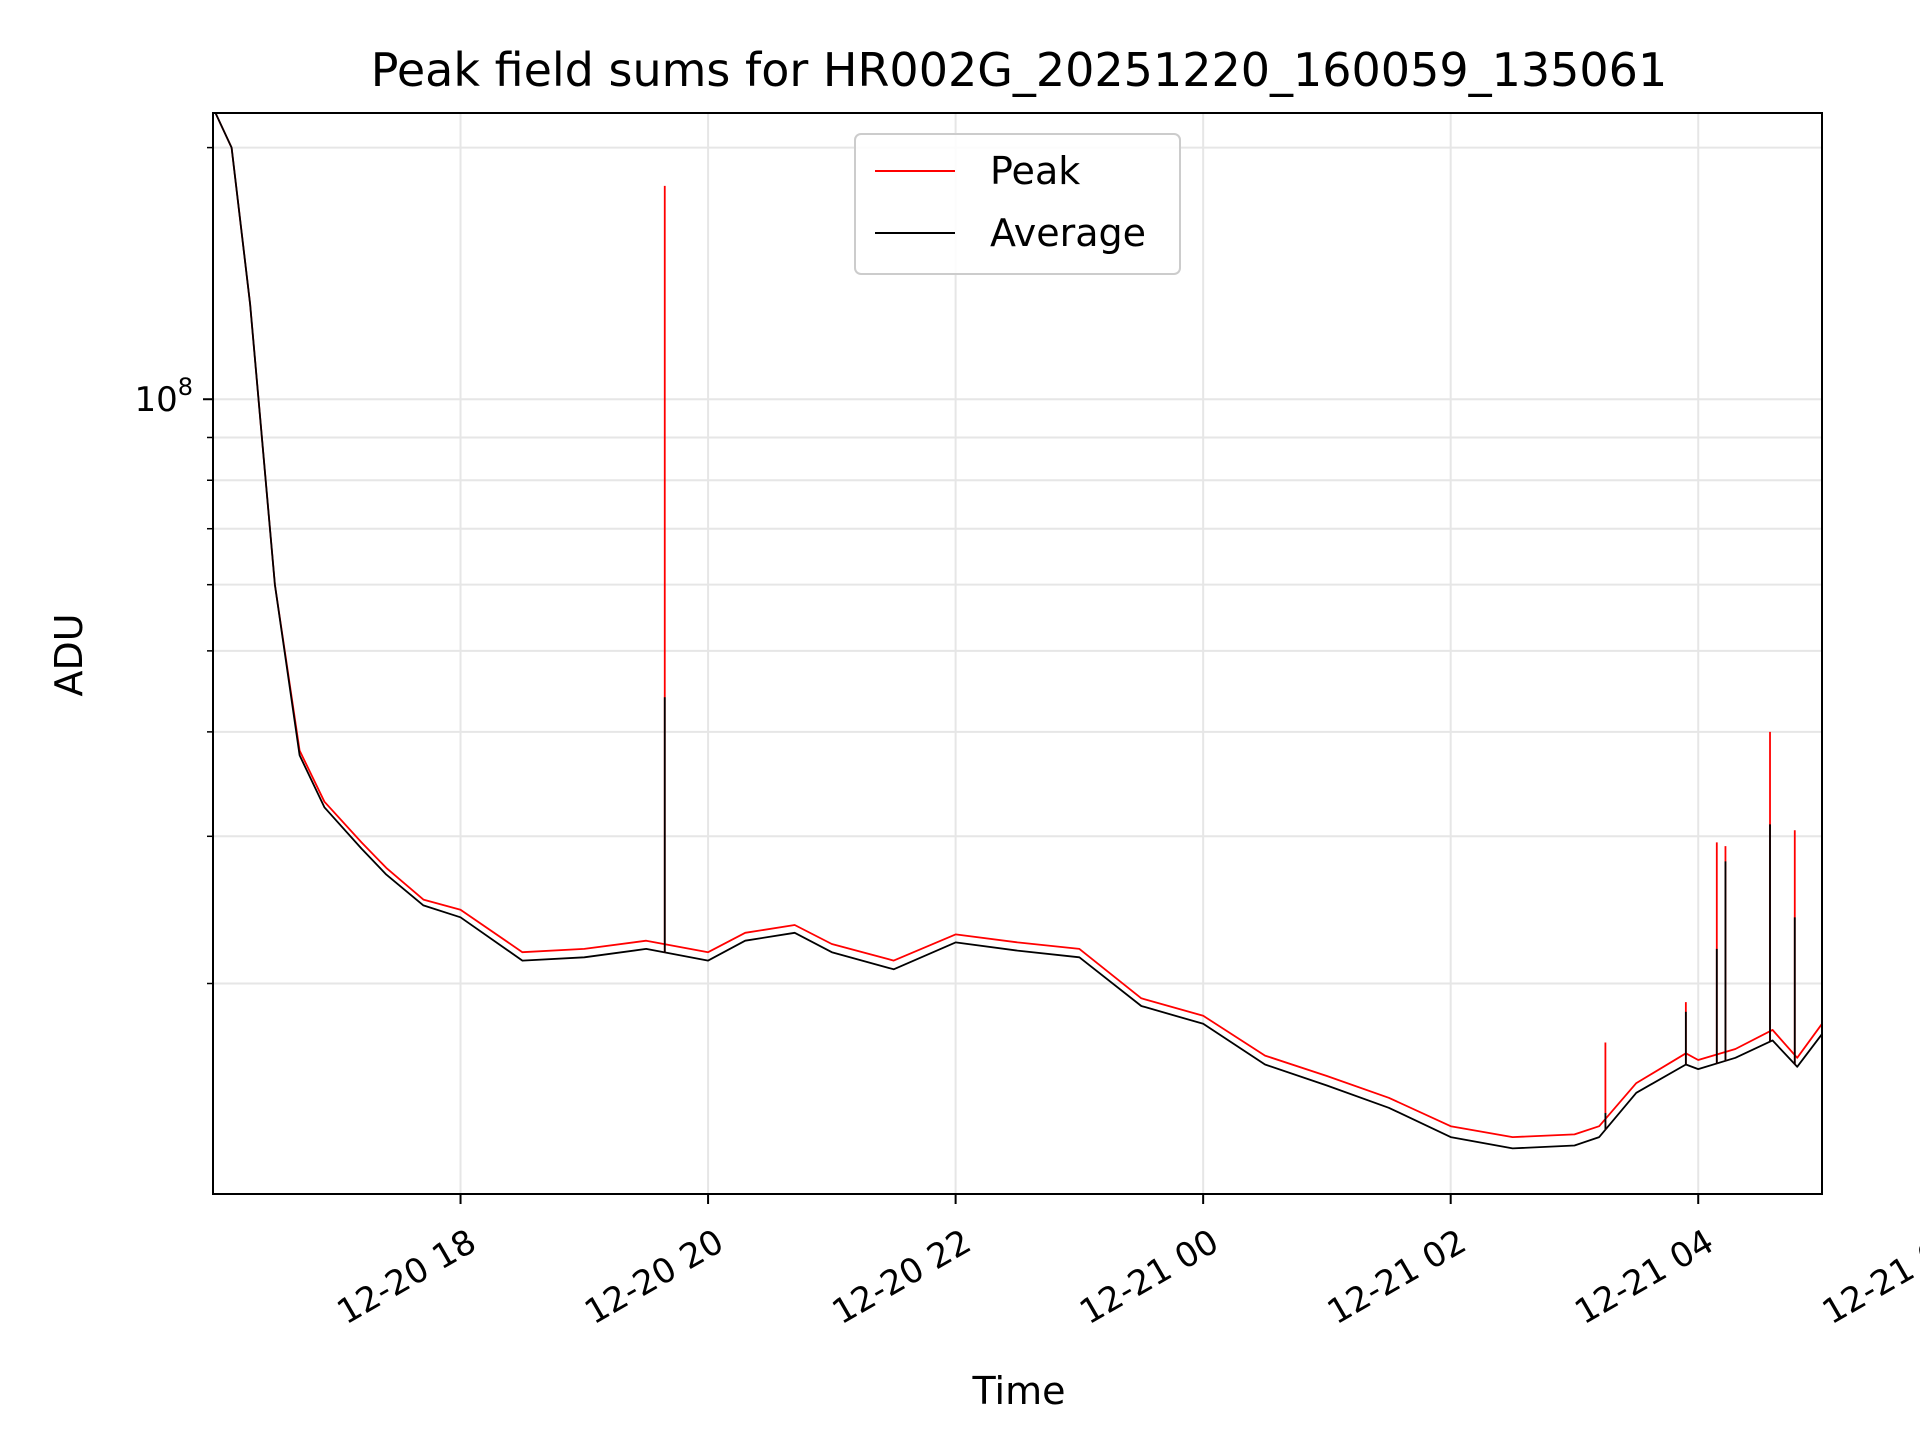 The width and height of the screenshot is (1920, 1440). I want to click on legend-average-label: Average, so click(1068, 233).